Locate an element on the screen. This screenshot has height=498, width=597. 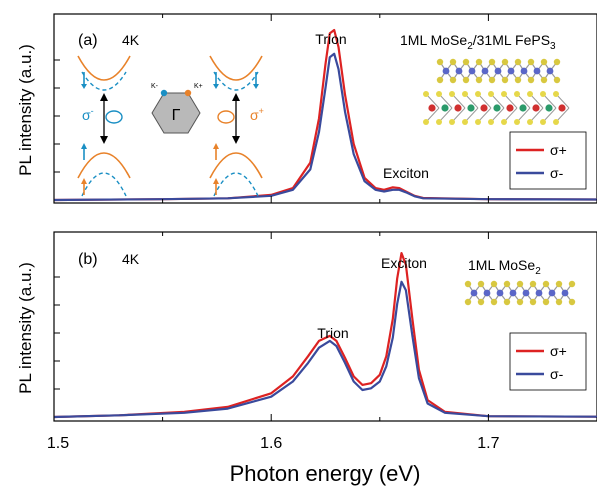
left-conduction-band-dashed is located at coordinates (104, 81).